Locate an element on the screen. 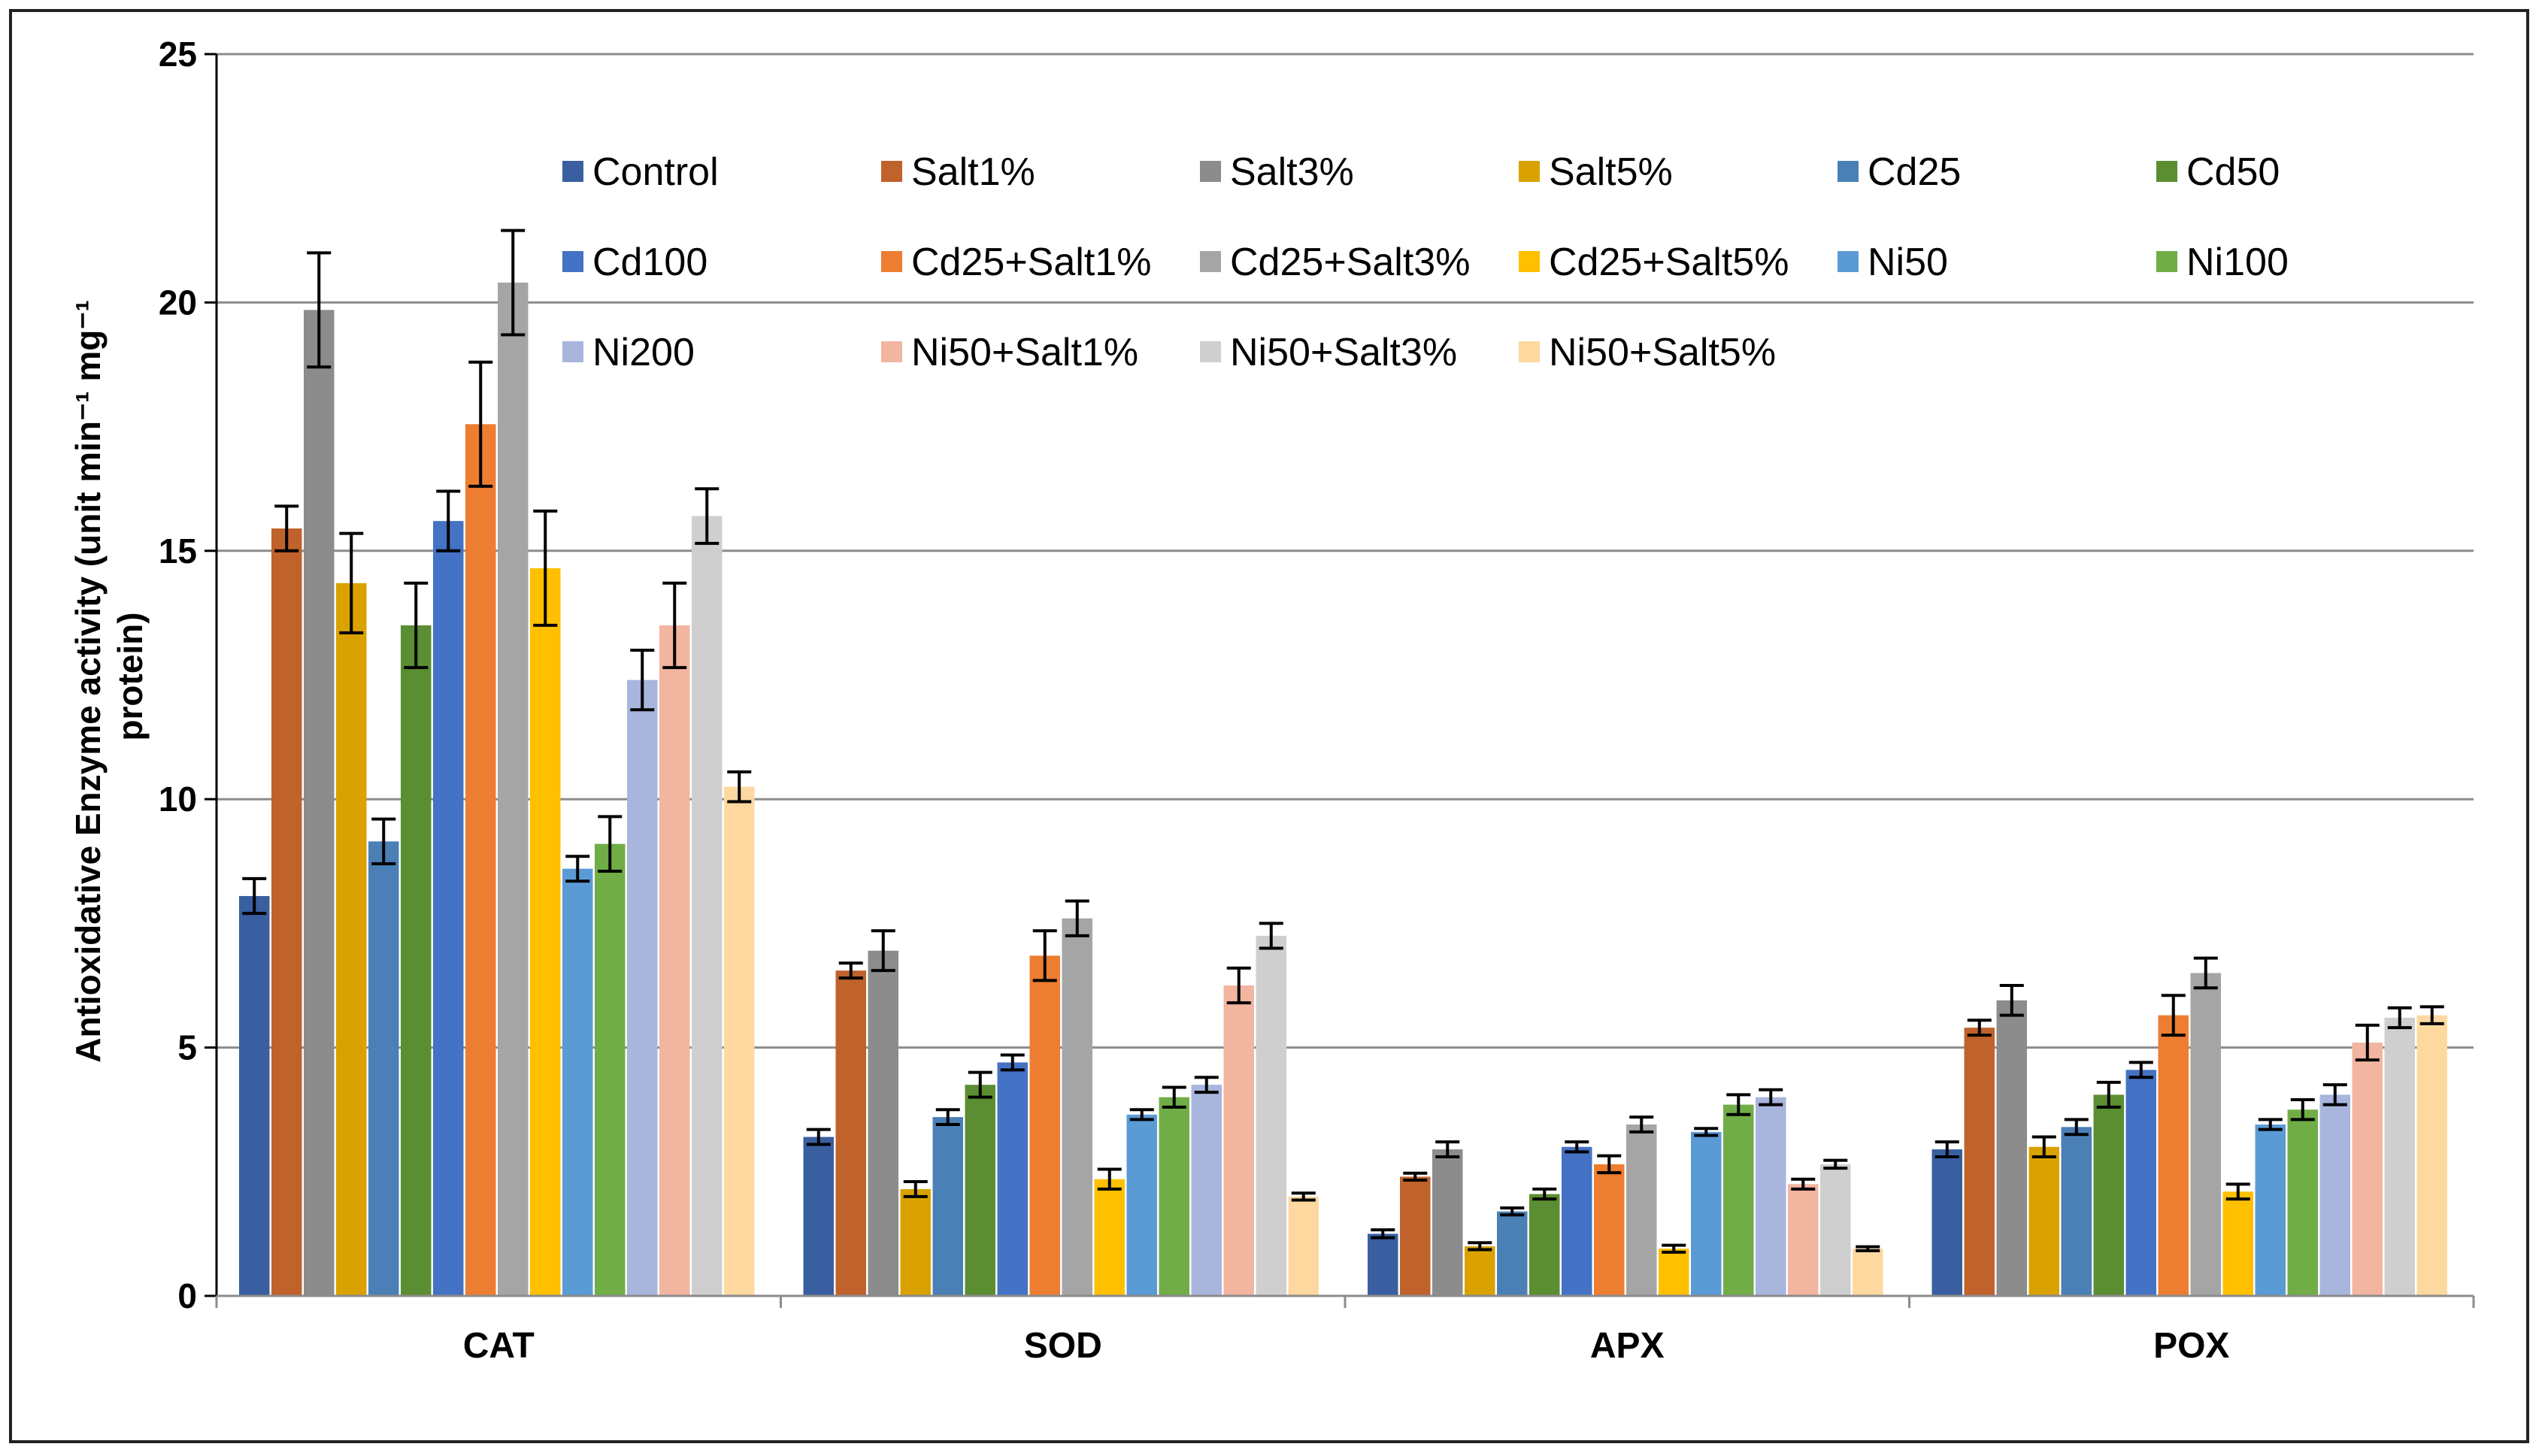 This screenshot has width=2545, height=1456. bar-cat-cd25-salt5- is located at coordinates (545, 932).